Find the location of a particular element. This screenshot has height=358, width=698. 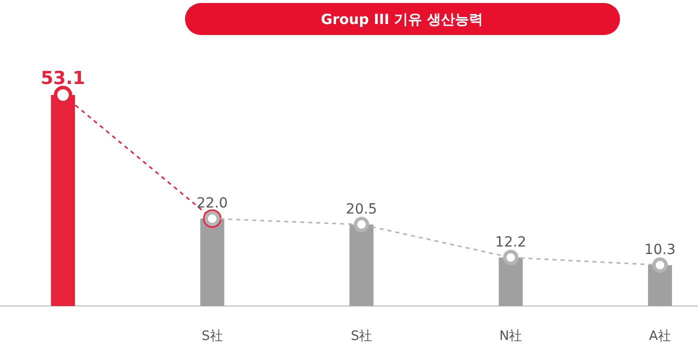

x-tick-label: N社 is located at coordinates (510, 336).